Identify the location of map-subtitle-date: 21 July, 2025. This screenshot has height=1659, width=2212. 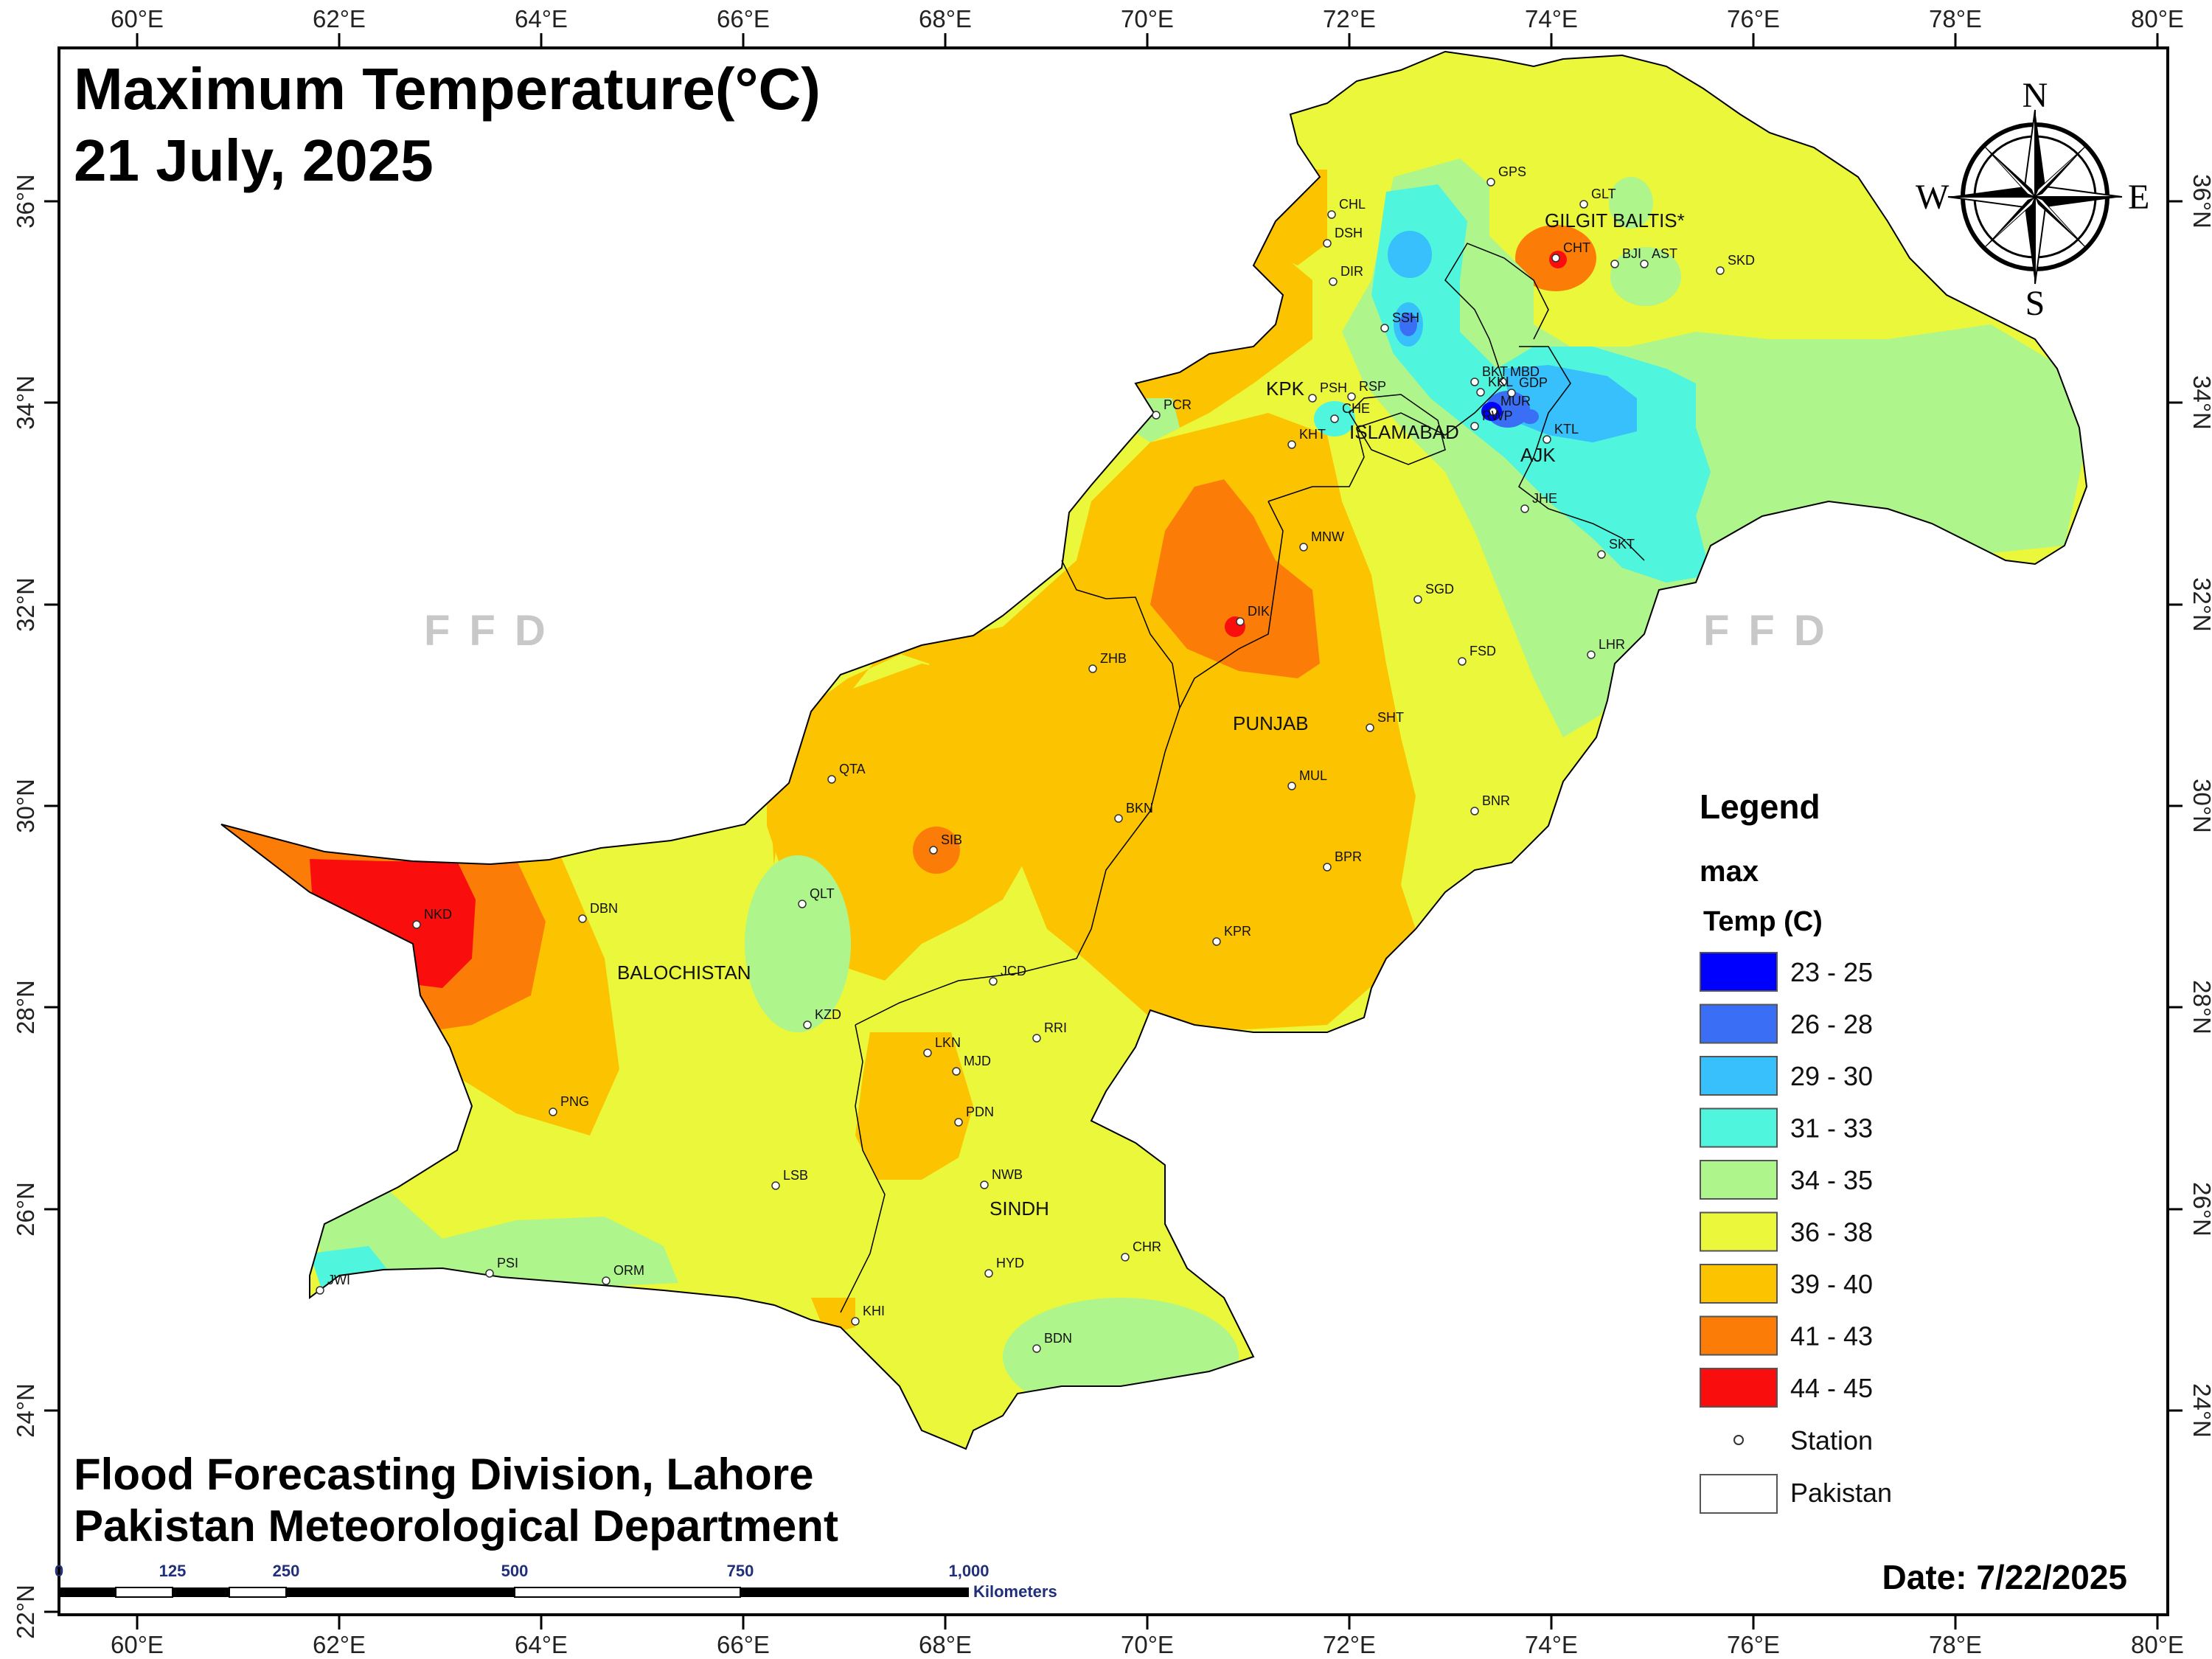
(254, 160).